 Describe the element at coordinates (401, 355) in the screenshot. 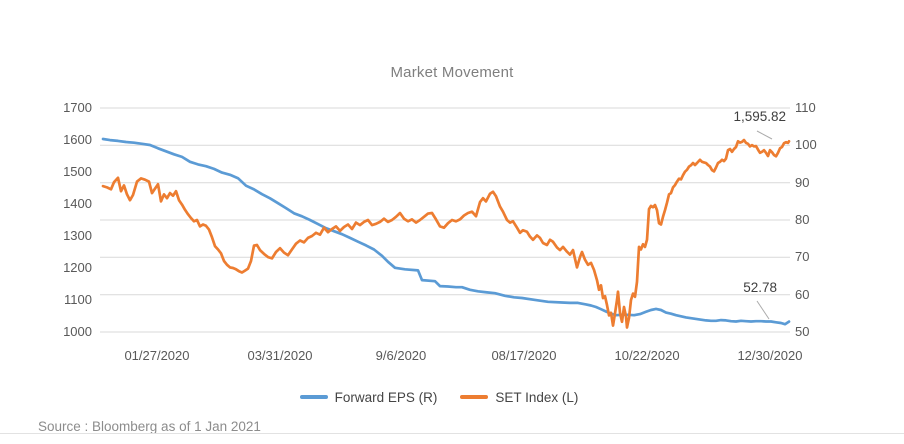

I see `x-axis-tick-label: 9/6/2020` at that location.